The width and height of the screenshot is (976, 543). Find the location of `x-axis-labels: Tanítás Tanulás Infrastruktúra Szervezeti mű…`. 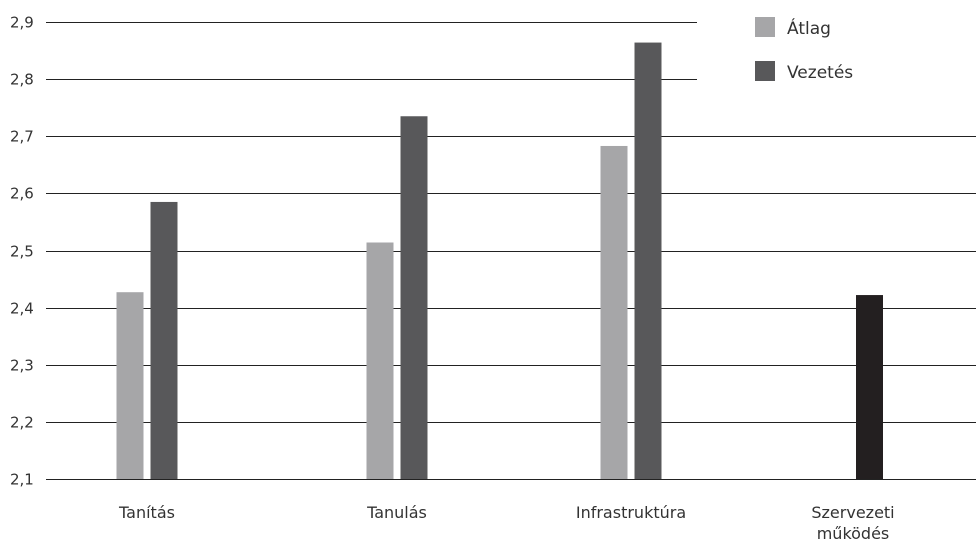

x-axis-labels: Tanítás Tanulás Infrastruktúra Szervezeti mű… is located at coordinates (506, 523).